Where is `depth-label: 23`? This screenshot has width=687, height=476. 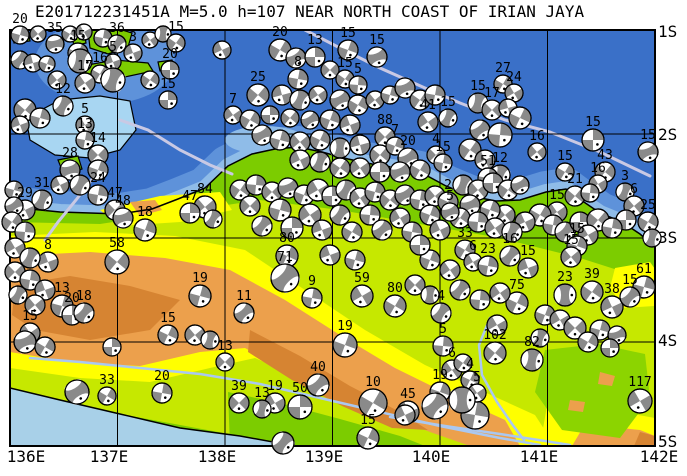 depth-label: 23 is located at coordinates (565, 277).